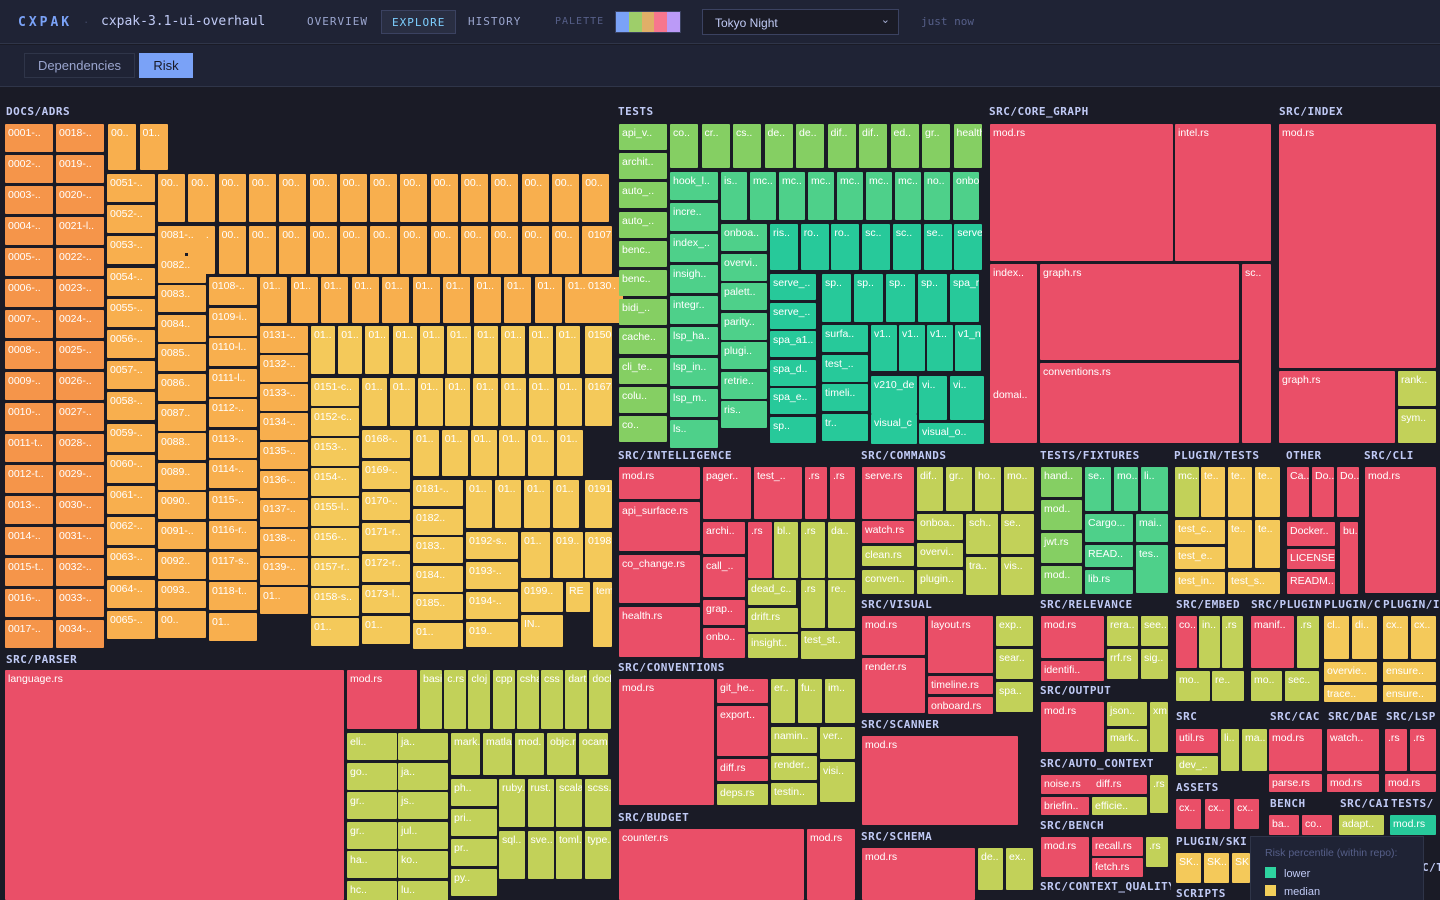  What do you see at coordinates (1254, 583) in the screenshot?
I see `file-tile: test_s..` at bounding box center [1254, 583].